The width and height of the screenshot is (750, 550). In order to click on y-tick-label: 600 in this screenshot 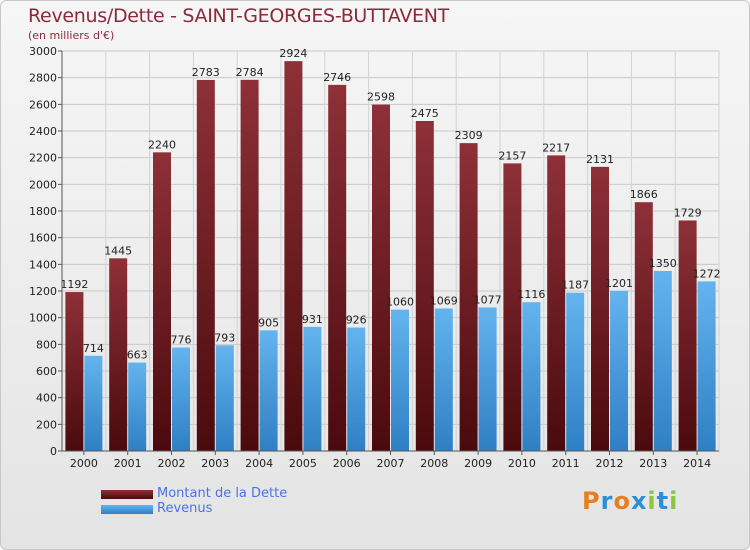, I will do `click(46, 371)`.